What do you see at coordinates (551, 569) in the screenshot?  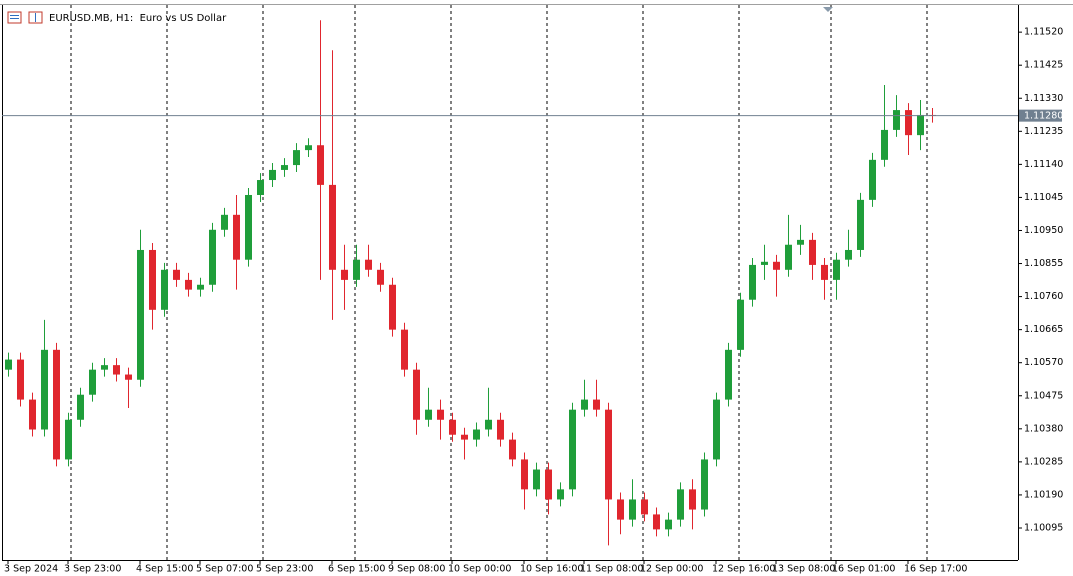 I see `x-tick-label: 10 Sep 16:00` at bounding box center [551, 569].